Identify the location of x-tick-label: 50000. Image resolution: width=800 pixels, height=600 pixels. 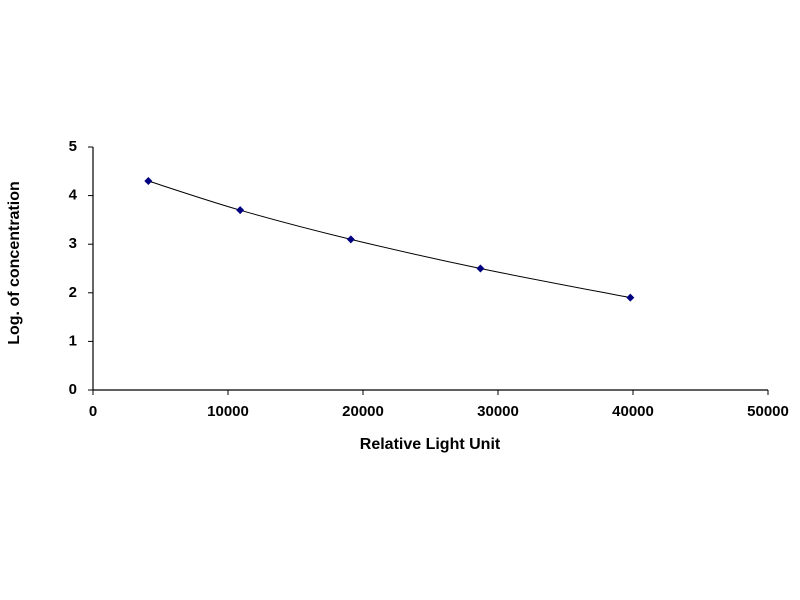
(768, 411).